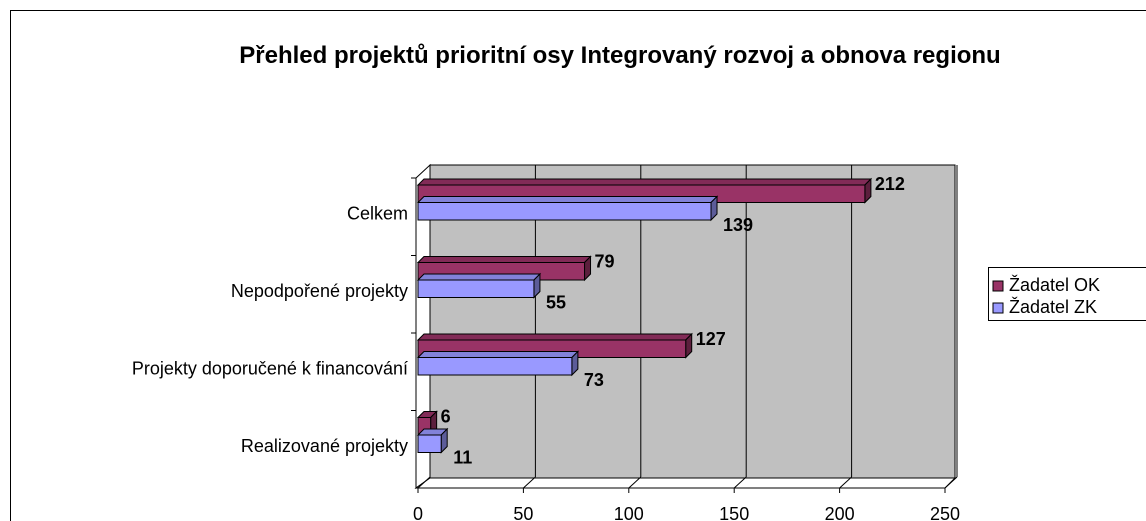  What do you see at coordinates (556, 302) in the screenshot?
I see `data-label: 55` at bounding box center [556, 302].